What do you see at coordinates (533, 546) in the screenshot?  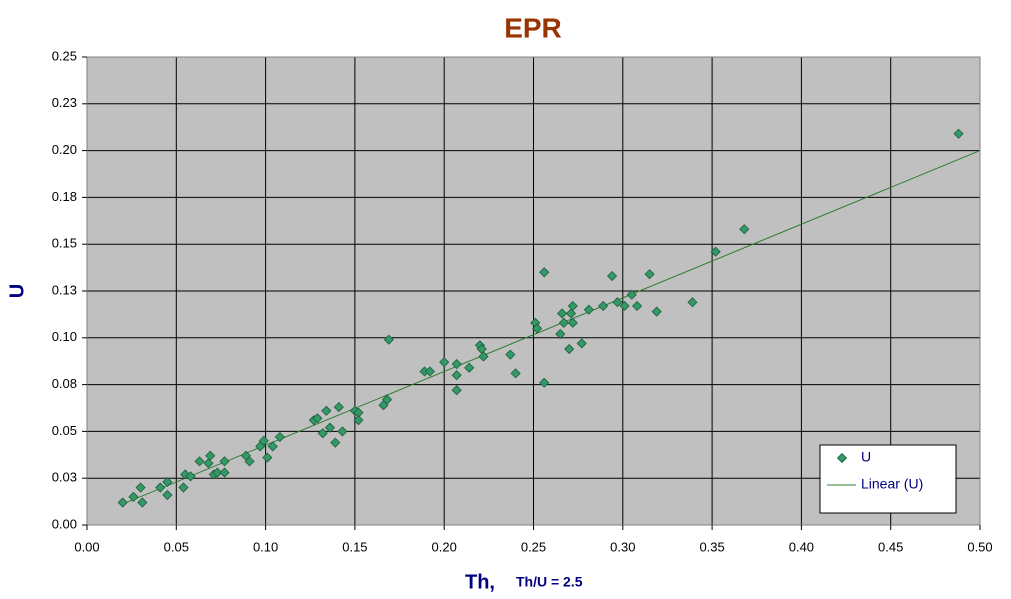 I see `x-tick-label: 0.25` at bounding box center [533, 546].